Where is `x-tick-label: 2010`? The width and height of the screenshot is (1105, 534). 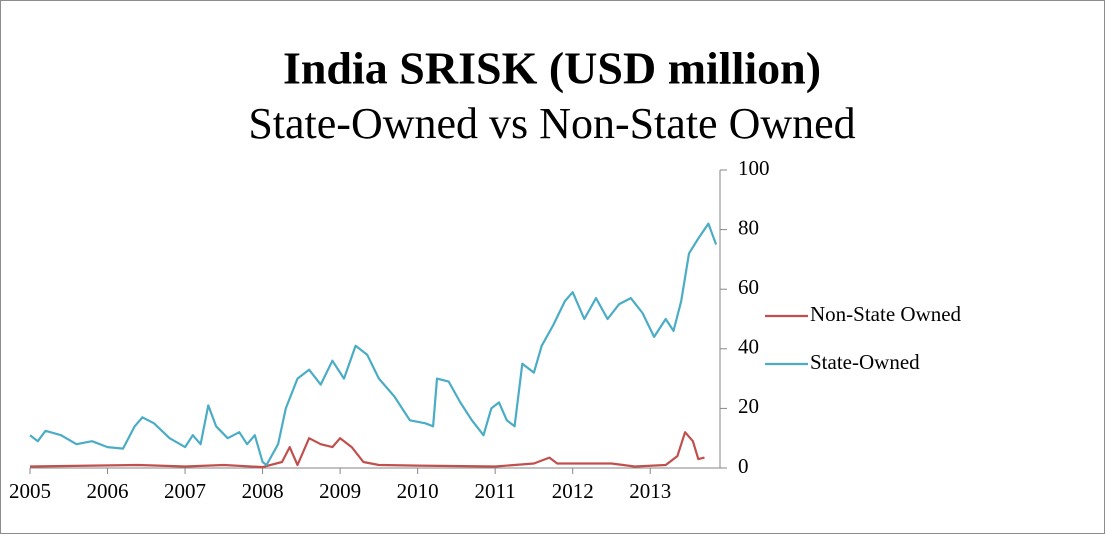 x-tick-label: 2010 is located at coordinates (418, 491).